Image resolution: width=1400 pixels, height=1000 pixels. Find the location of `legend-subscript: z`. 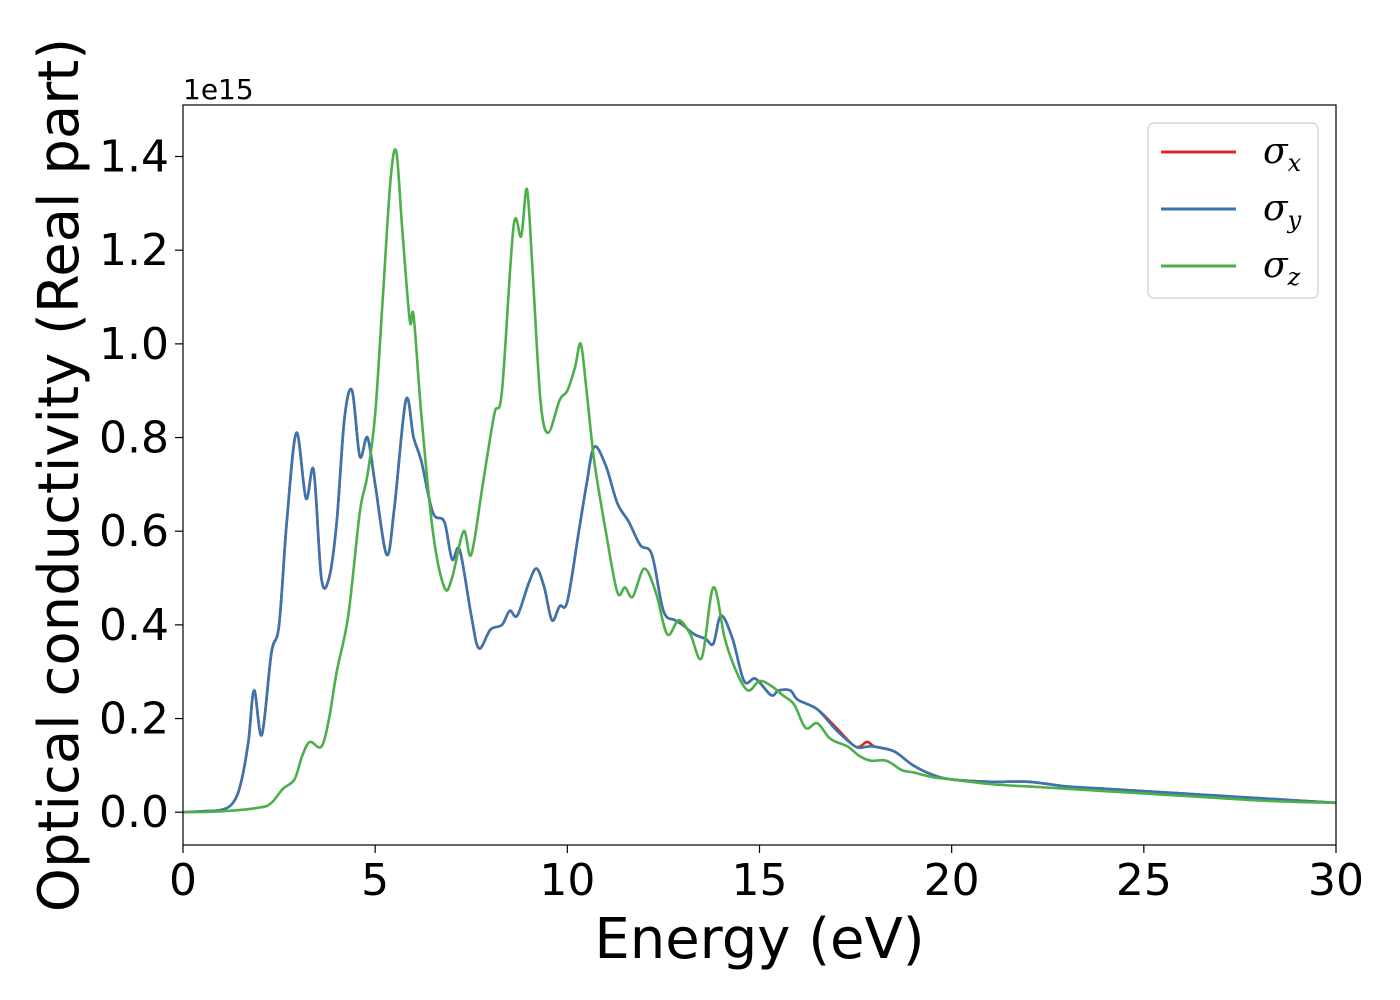

legend-subscript: z is located at coordinates (1294, 277).